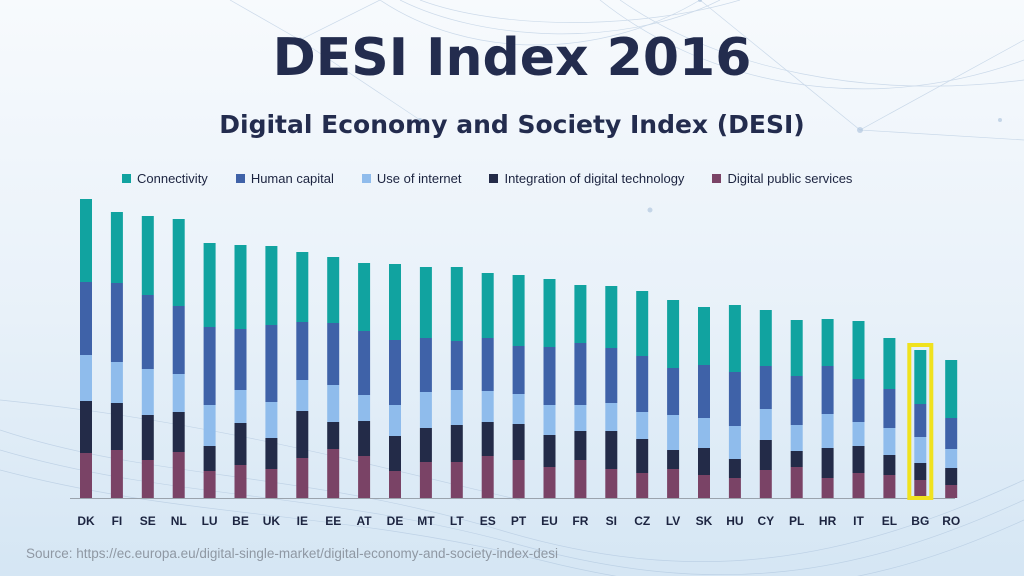 This screenshot has height=576, width=1024. Describe the element at coordinates (796, 521) in the screenshot. I see `x-tick-label-pl: PL` at that location.